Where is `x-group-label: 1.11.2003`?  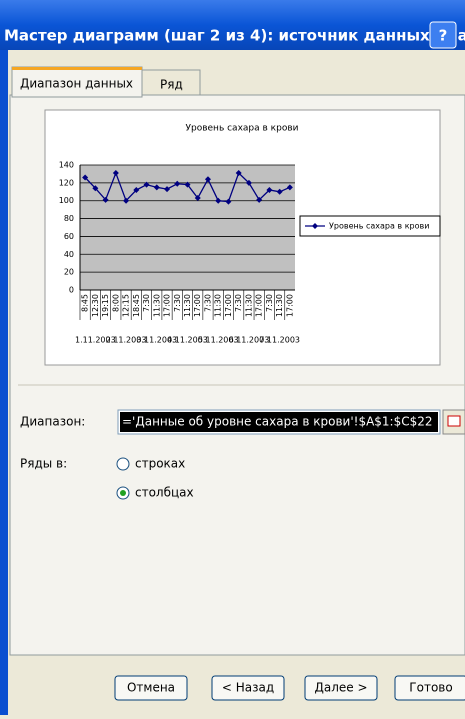
x-group-label: 1.11.2003 is located at coordinates (95, 340).